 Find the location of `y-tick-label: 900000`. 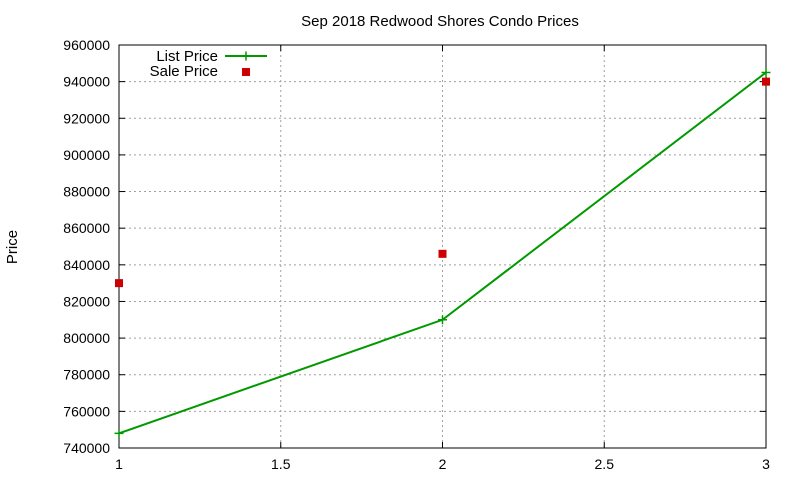

y-tick-label: 900000 is located at coordinates (86, 155).